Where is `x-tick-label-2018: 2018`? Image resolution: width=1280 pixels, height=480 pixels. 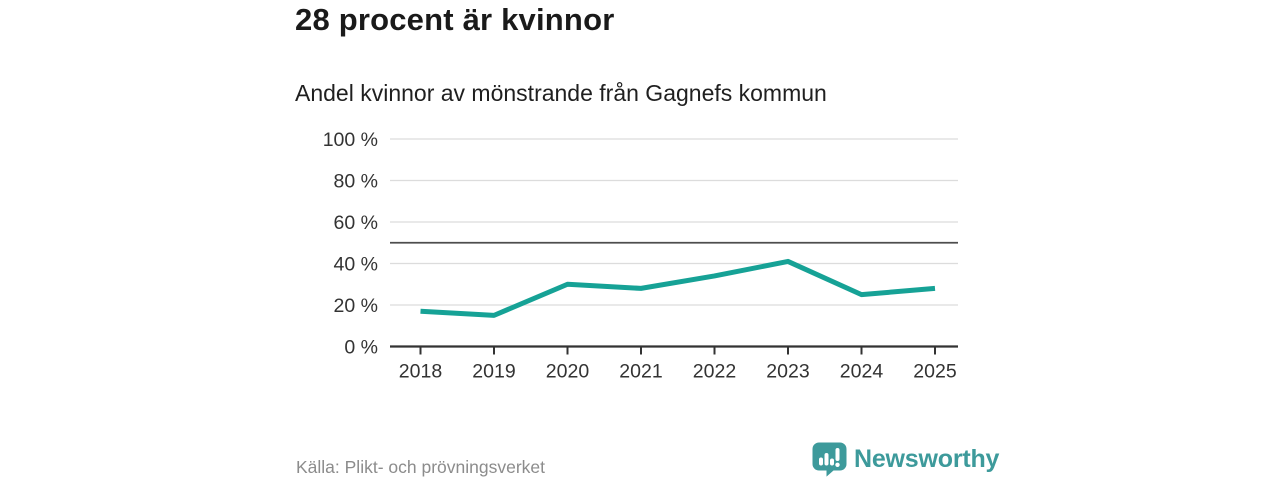
x-tick-label-2018: 2018 is located at coordinates (420, 372).